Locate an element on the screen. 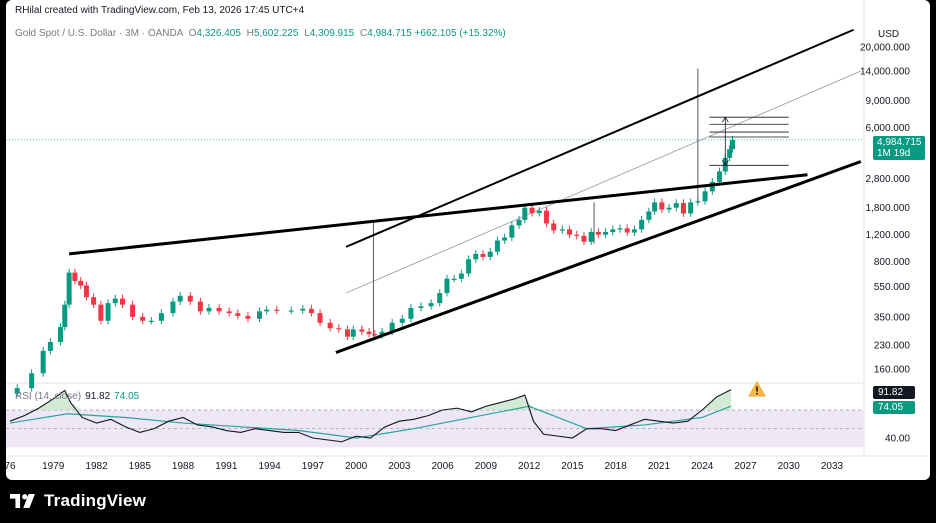  price-axis-label: 9,000.000 is located at coordinates (888, 101).